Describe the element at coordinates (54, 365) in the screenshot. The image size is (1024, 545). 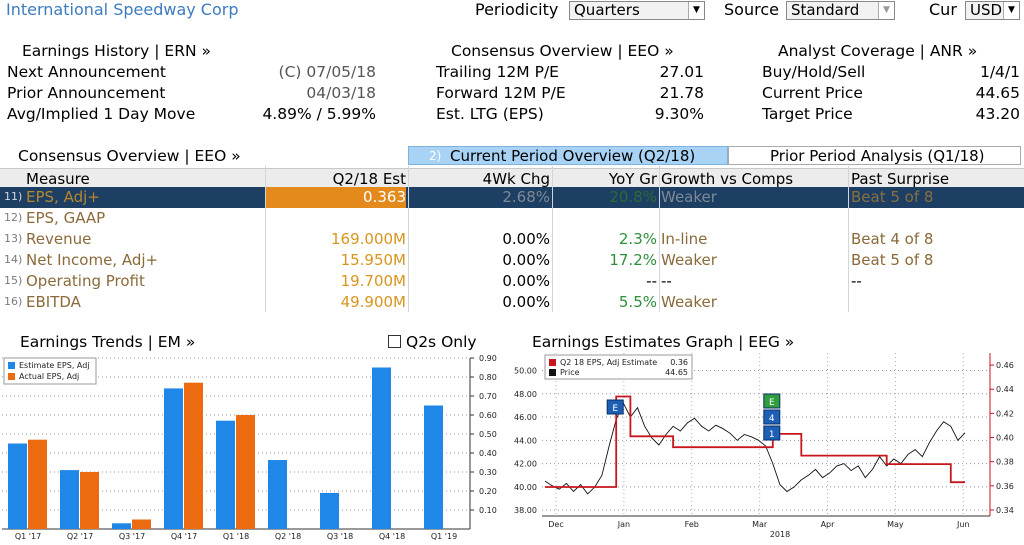
I see `legend-label: Estimate EPS, Adj` at that location.